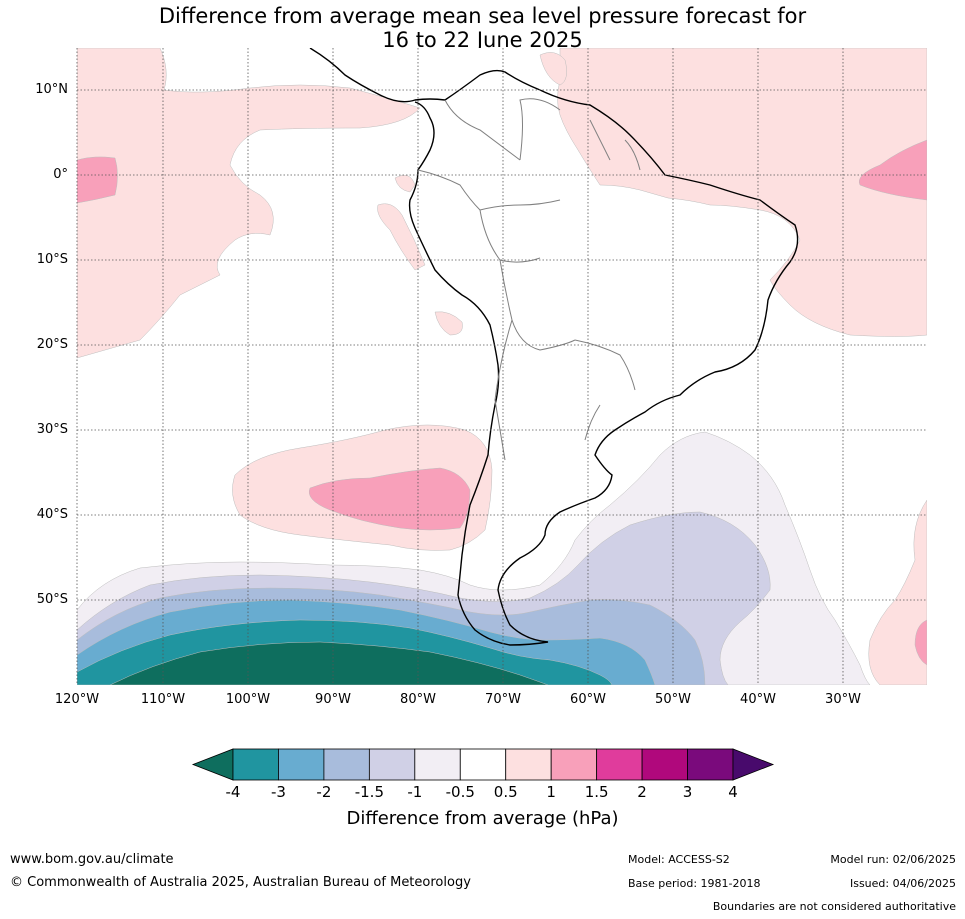  I want to click on anomaly-subtropical-positive-mid, so click(389, 499).